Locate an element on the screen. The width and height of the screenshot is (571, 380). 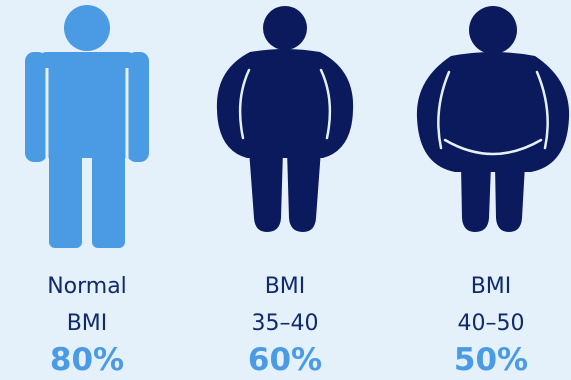
figure-label-line2: 40–50 is located at coordinates (491, 323).